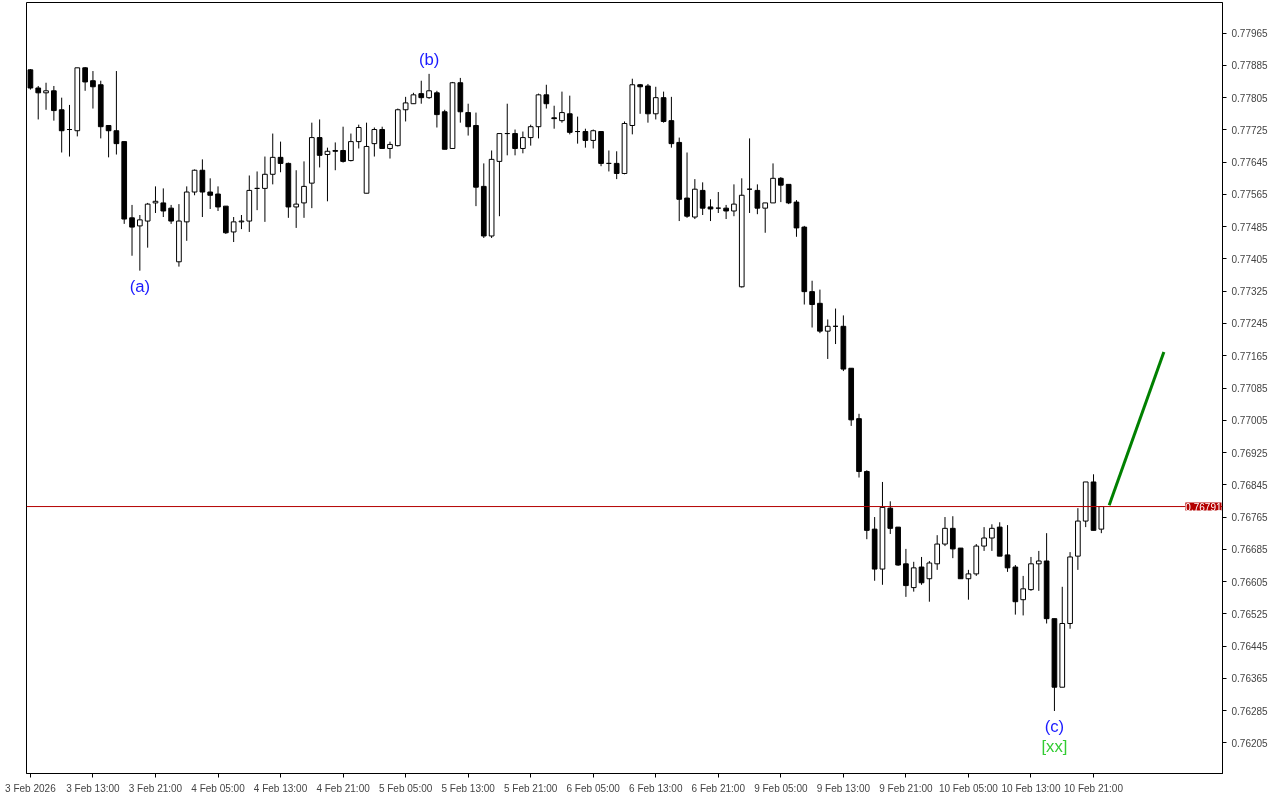 Image resolution: width=1280 pixels, height=800 pixels. Describe the element at coordinates (593, 788) in the screenshot. I see `x-tick-label: 6 Feb 05:00` at that location.